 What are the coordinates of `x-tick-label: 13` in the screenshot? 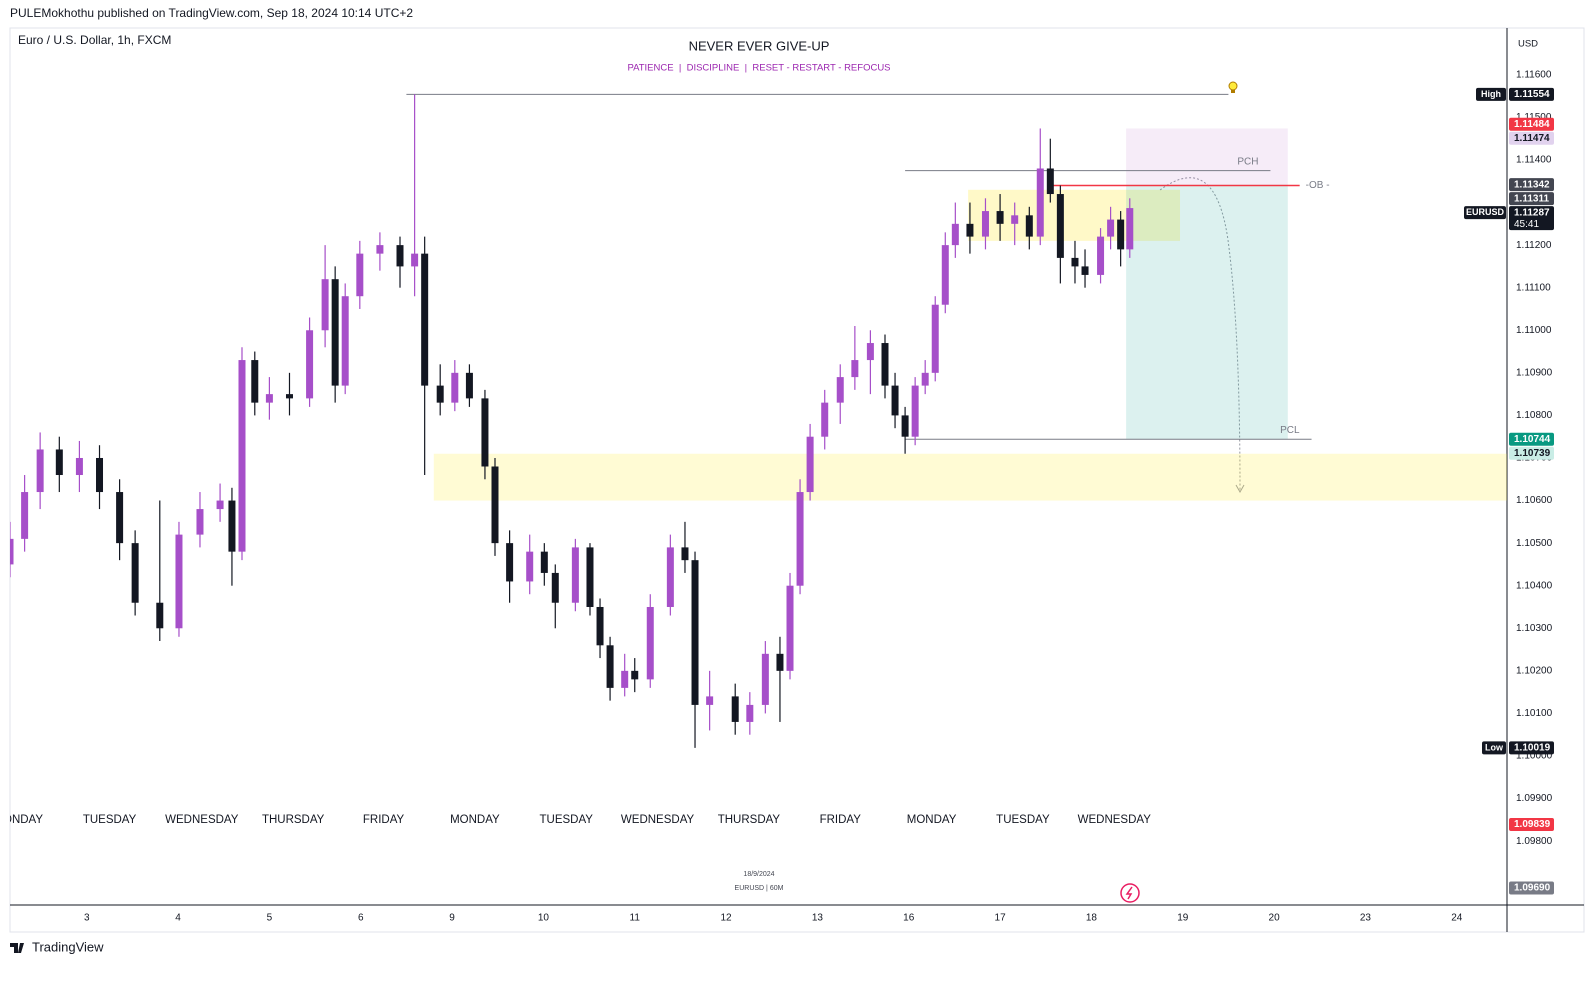 It's located at (818, 918).